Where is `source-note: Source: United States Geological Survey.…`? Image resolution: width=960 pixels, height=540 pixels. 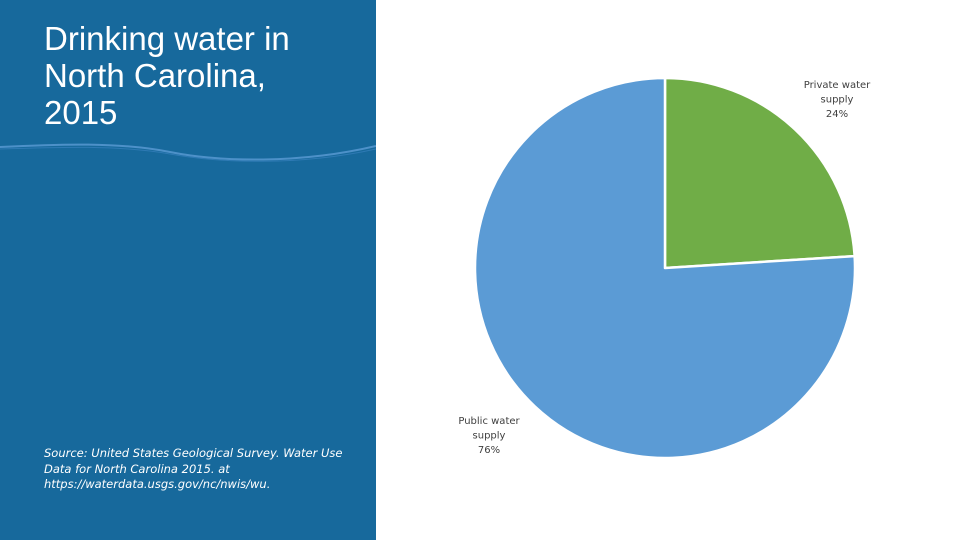 source-note: Source: United States Geological Survey.… is located at coordinates (199, 469).